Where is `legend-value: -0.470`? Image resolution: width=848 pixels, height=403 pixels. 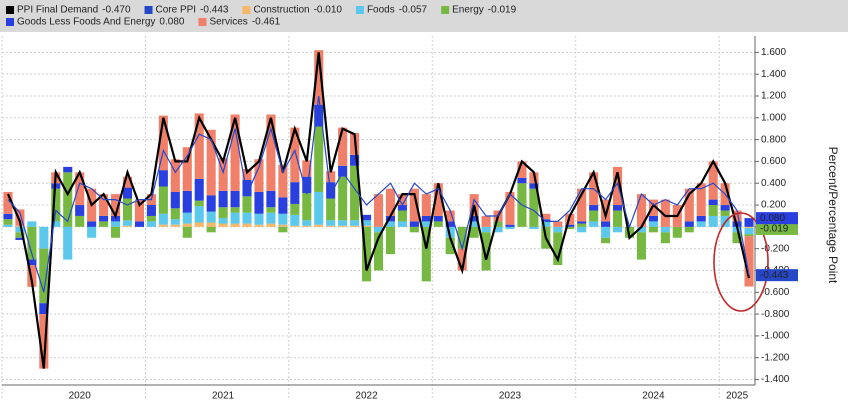 legend-value: -0.470 is located at coordinates (116, 10).